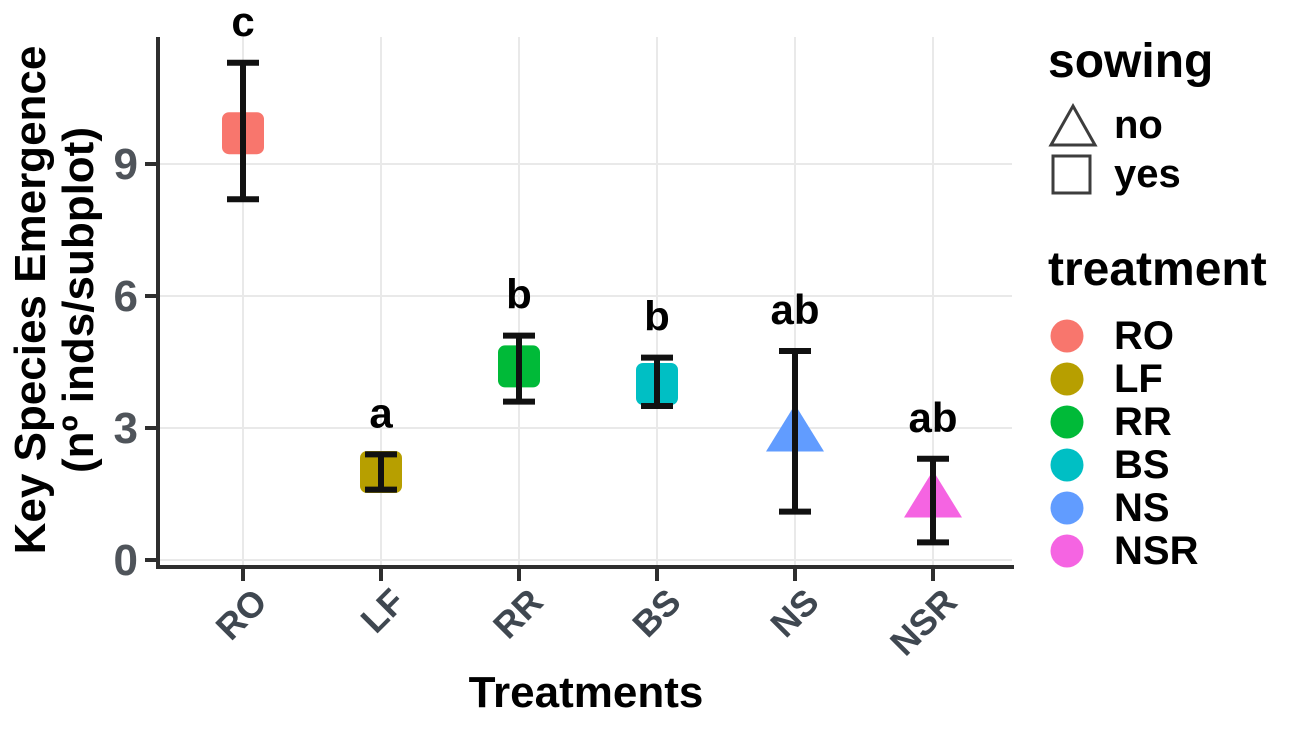 This screenshot has height=735, width=1294. I want to click on sig-letter-RO: c, so click(242, 22).